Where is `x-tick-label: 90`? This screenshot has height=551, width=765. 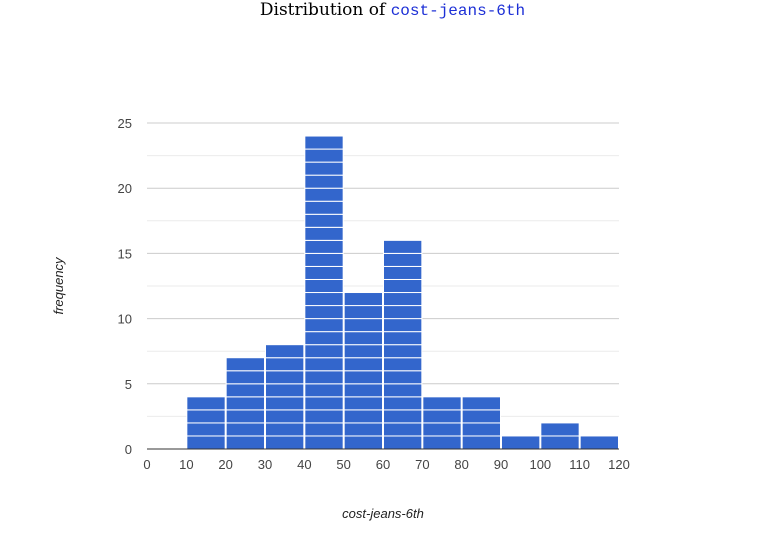
x-tick-label: 90 is located at coordinates (501, 464).